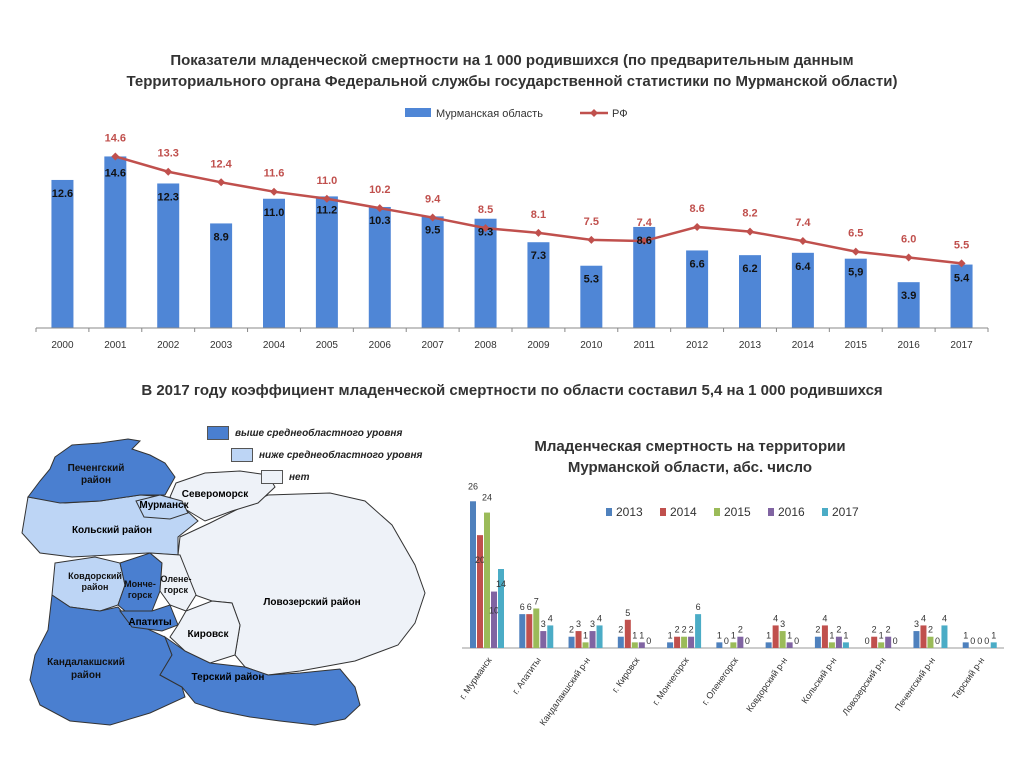 This screenshot has width=1024, height=768. I want to click on map-label-monchegorsk: Монче-горск, so click(140, 589).